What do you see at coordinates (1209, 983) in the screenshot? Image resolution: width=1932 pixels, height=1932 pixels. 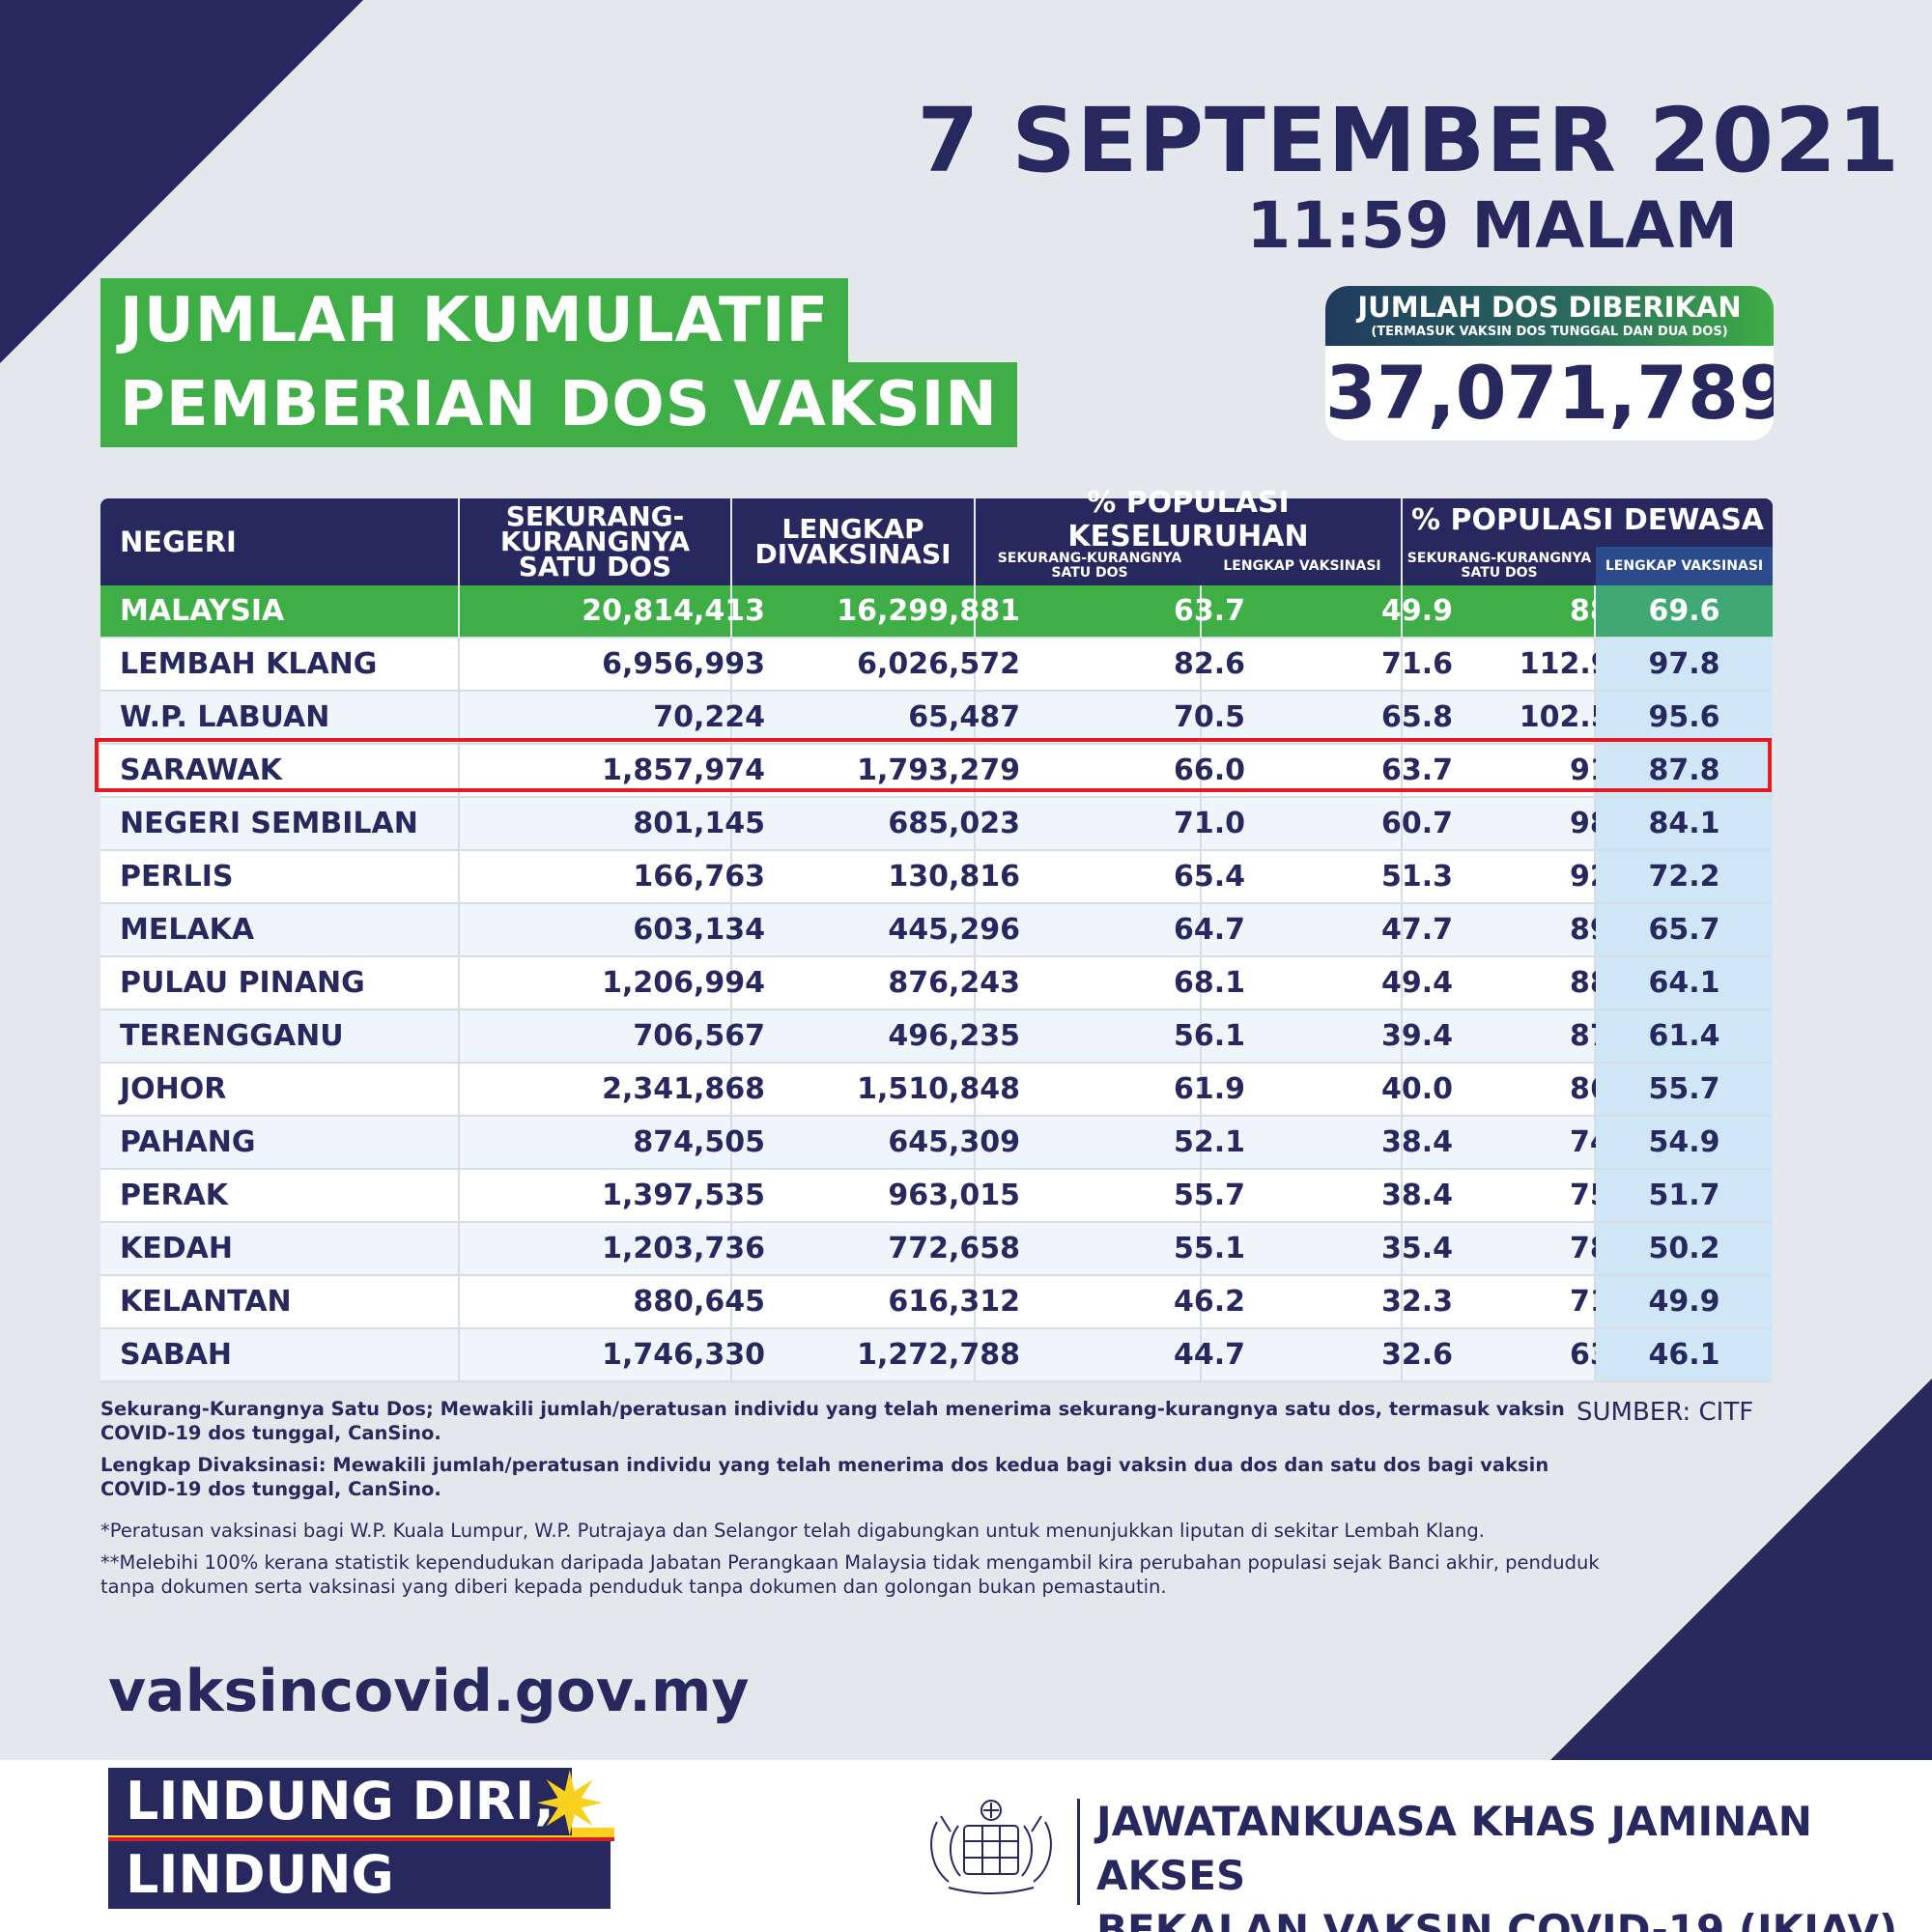 I see `cell-pop-one-dose: 68.1` at bounding box center [1209, 983].